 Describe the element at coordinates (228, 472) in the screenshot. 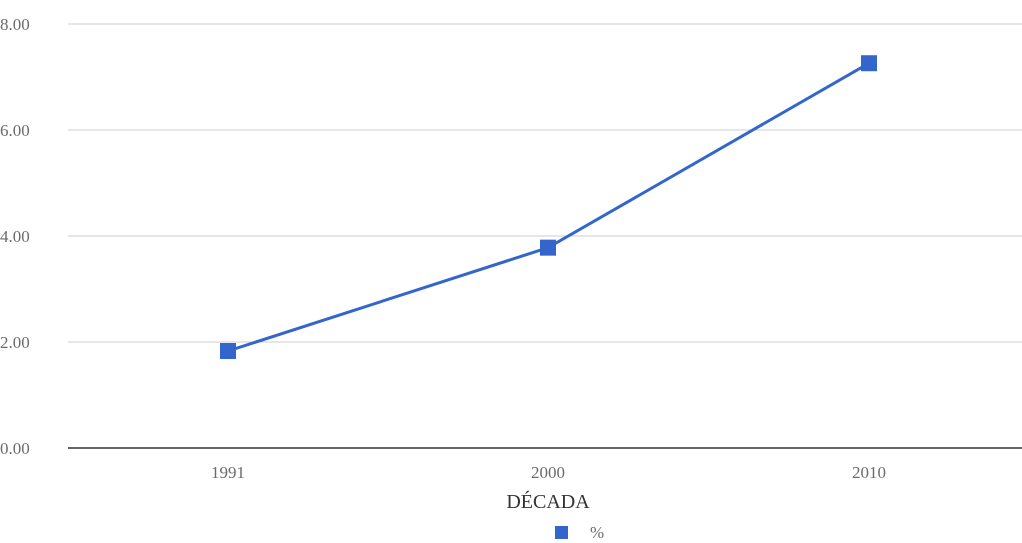

I see `x-tick-label: 1991` at that location.